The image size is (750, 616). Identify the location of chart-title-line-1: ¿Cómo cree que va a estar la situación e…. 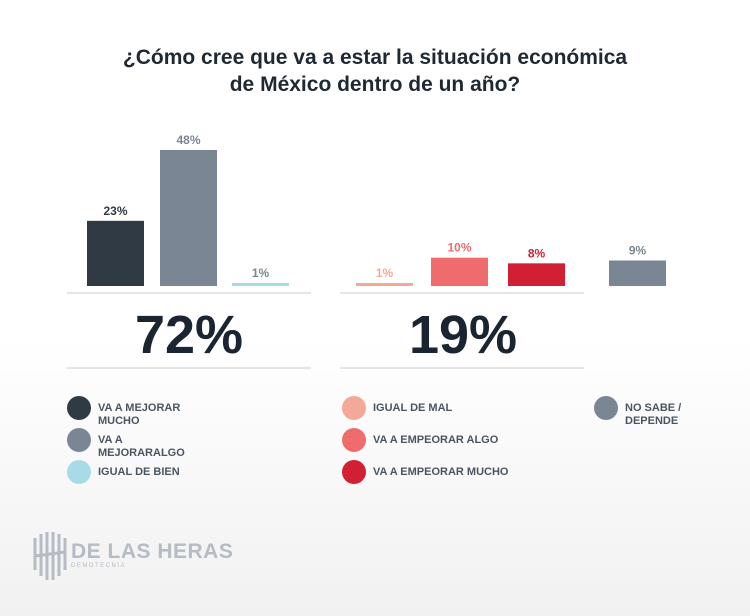
(375, 57).